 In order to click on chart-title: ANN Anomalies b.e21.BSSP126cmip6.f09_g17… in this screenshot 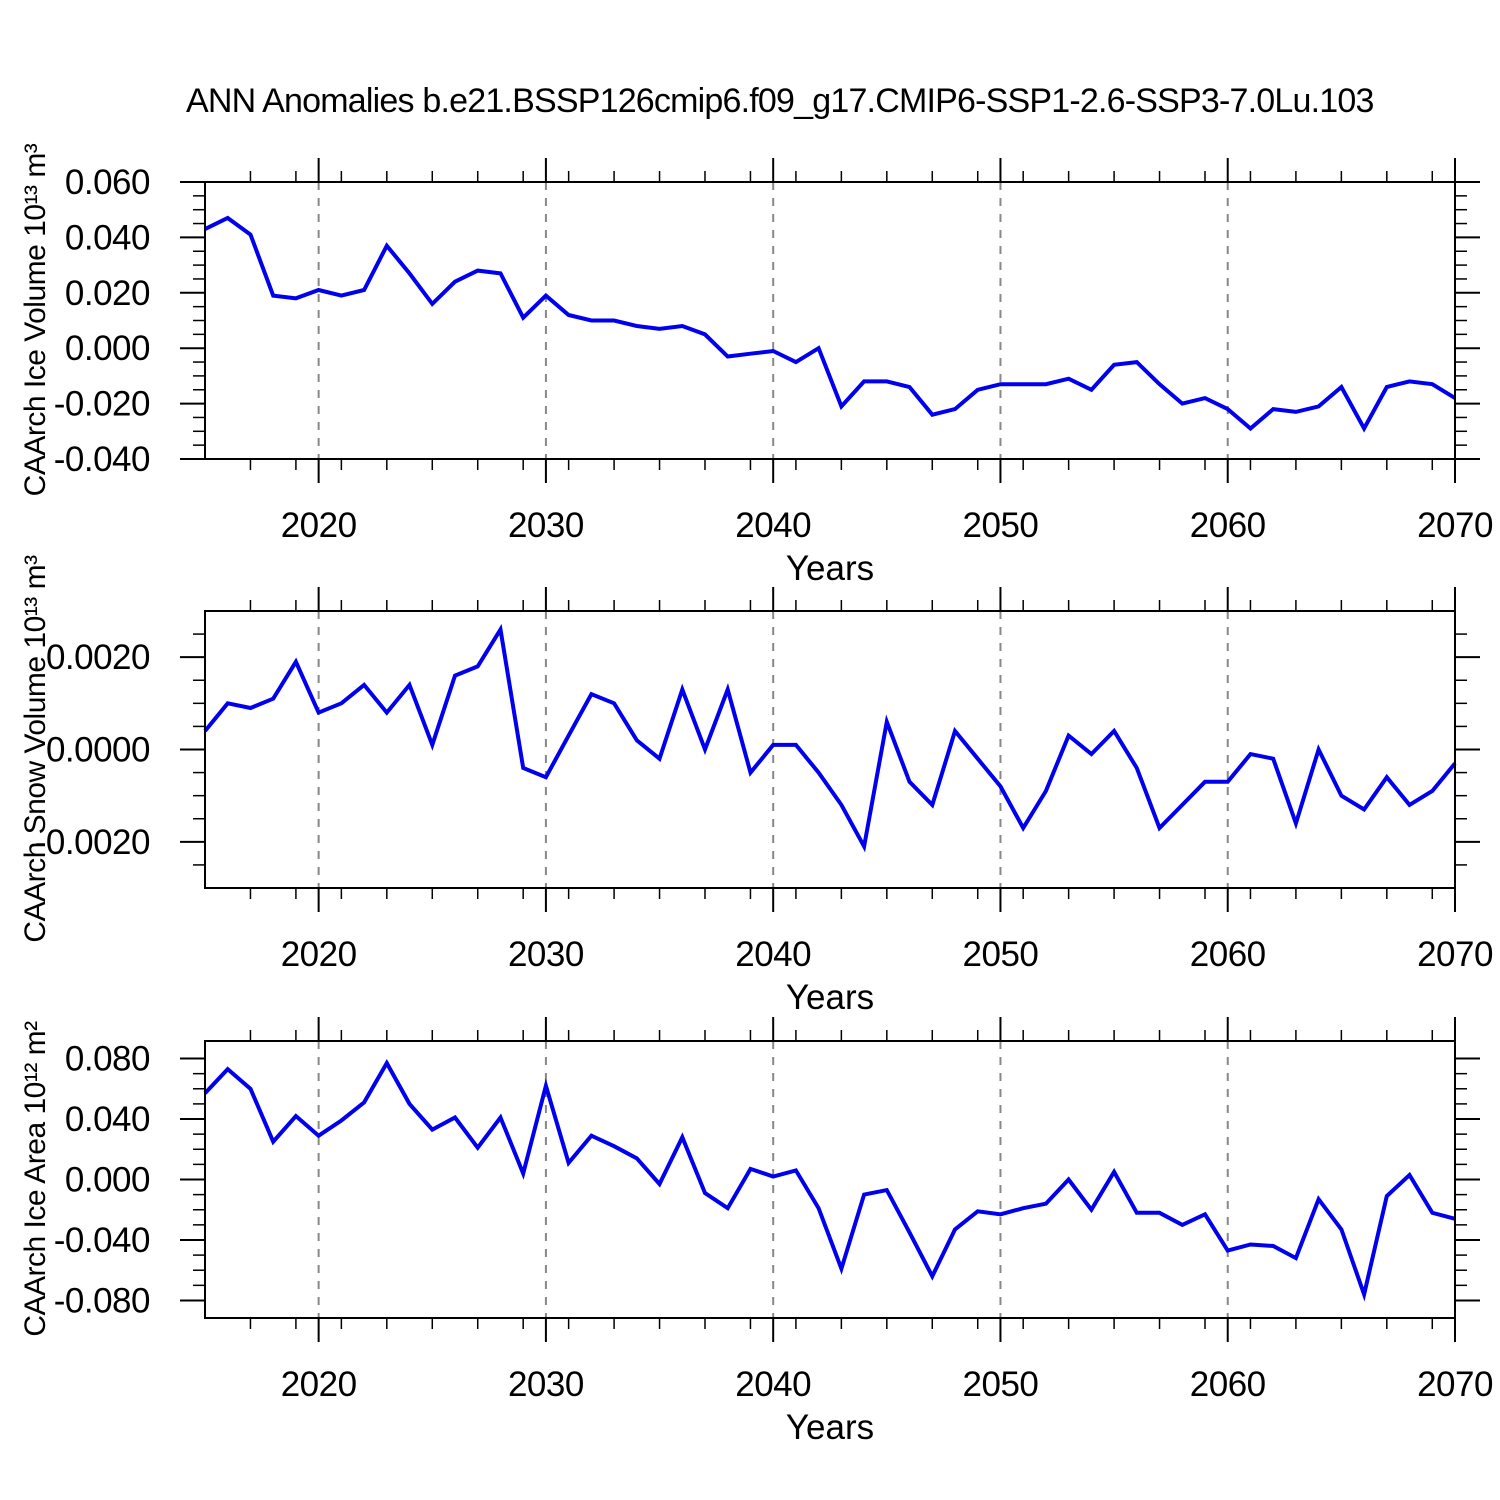, I will do `click(780, 101)`.